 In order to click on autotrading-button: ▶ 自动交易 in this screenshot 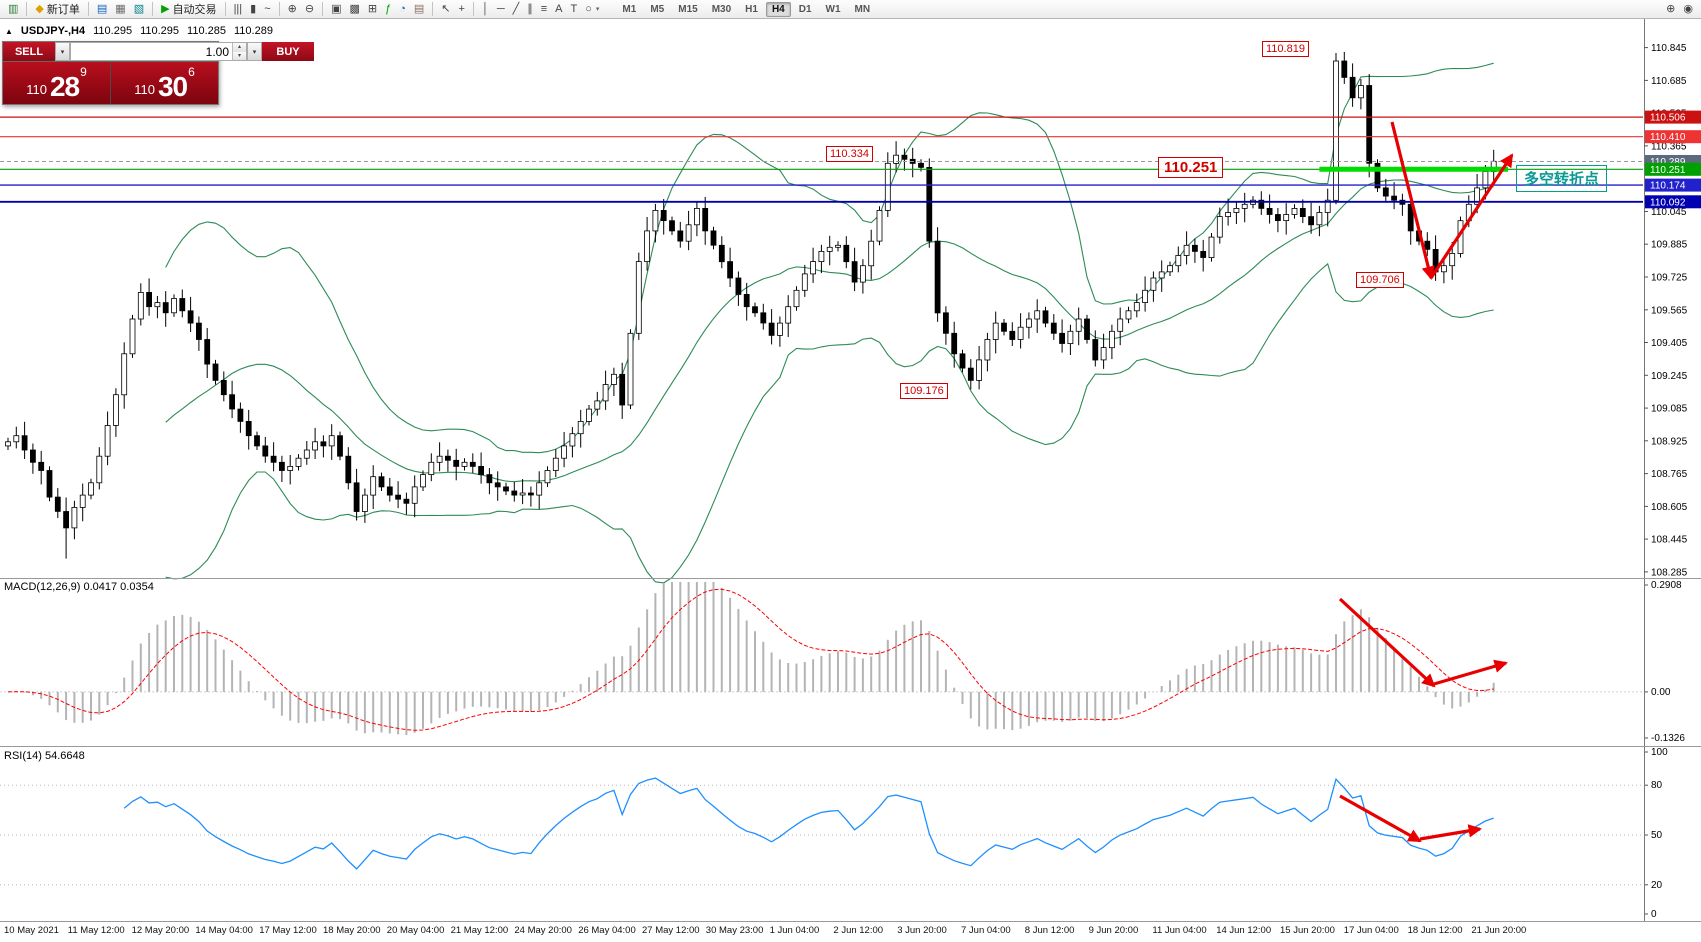, I will do `click(188, 9)`.